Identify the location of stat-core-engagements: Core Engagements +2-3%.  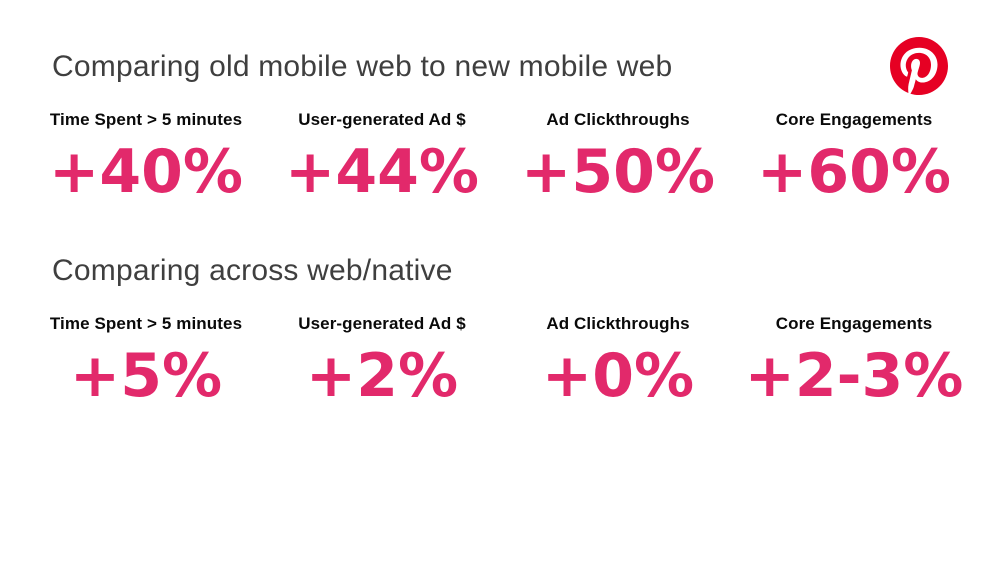
(854, 360).